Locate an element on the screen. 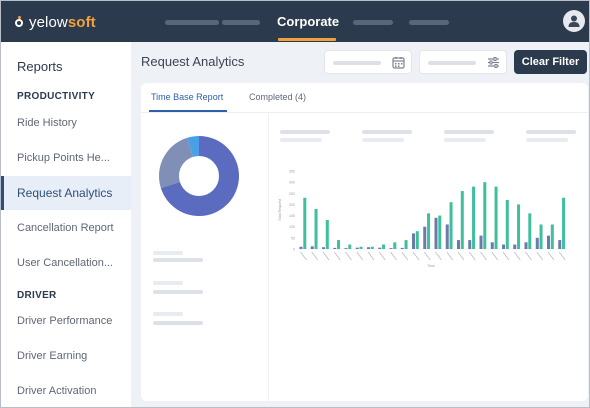 The width and height of the screenshot is (590, 408). section-productivity: PRODUCTIVITY is located at coordinates (56, 96).